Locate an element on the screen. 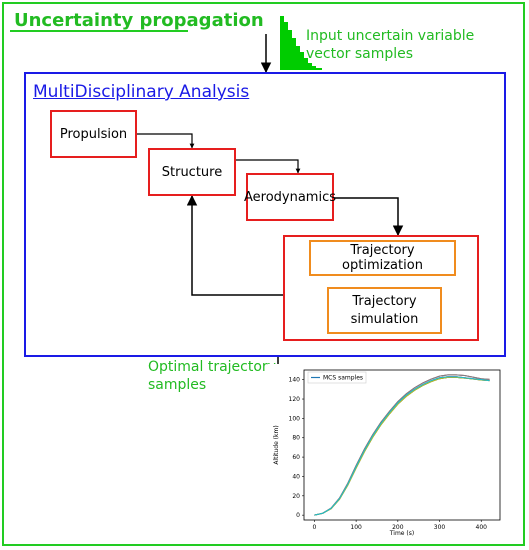 Image resolution: width=529 pixels, height=550 pixels. page-title: Uncertainty propagation is located at coordinates (139, 20).